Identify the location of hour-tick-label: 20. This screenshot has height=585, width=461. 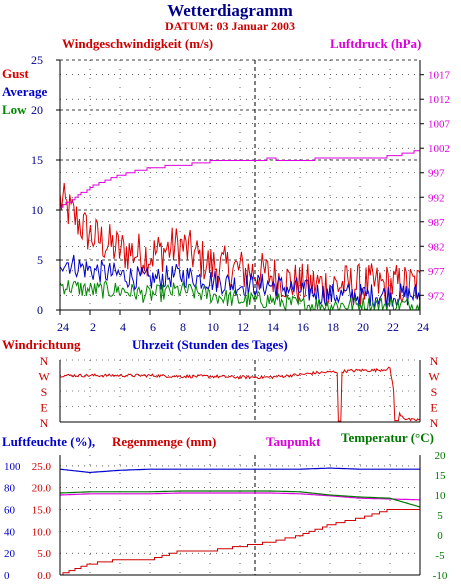
(363, 327).